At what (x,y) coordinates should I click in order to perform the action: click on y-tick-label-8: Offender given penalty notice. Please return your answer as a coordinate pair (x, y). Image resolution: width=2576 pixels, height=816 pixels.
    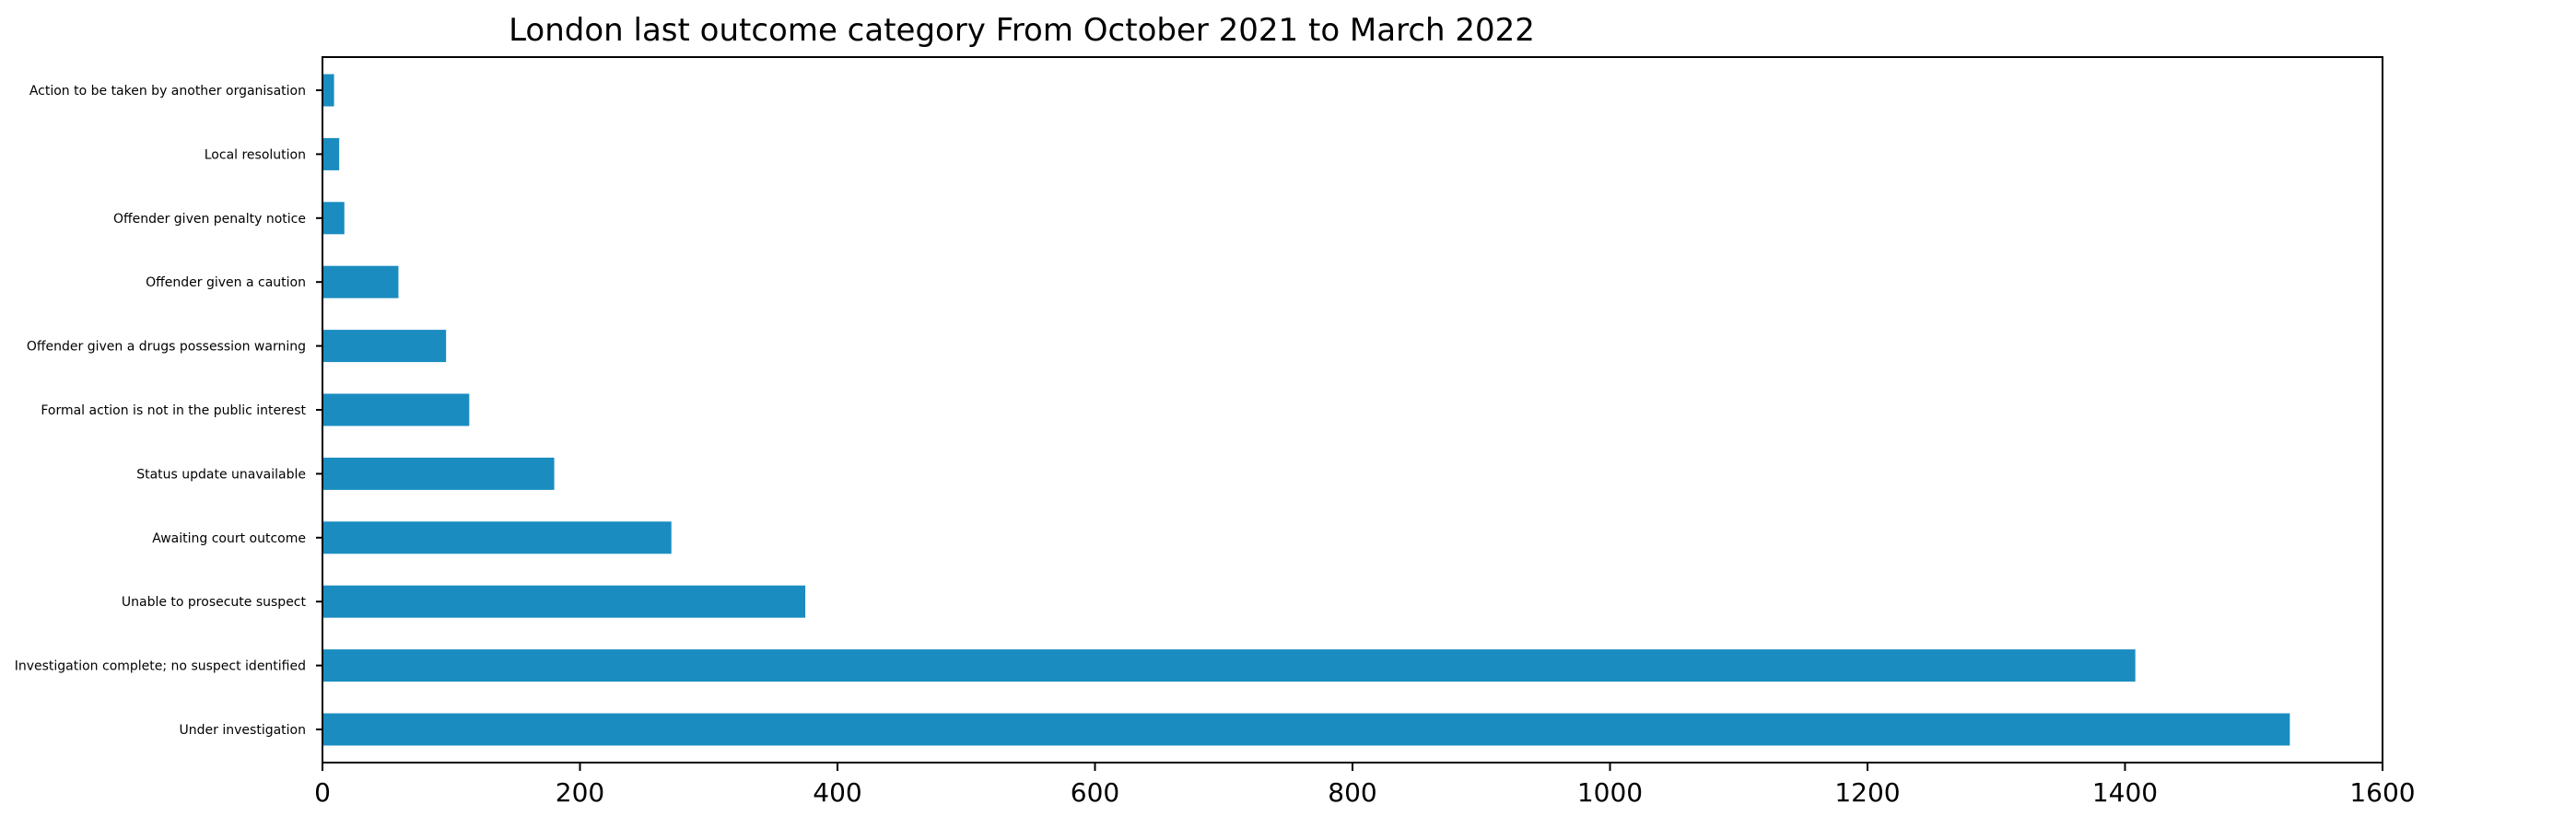
    Looking at the image, I should click on (209, 219).